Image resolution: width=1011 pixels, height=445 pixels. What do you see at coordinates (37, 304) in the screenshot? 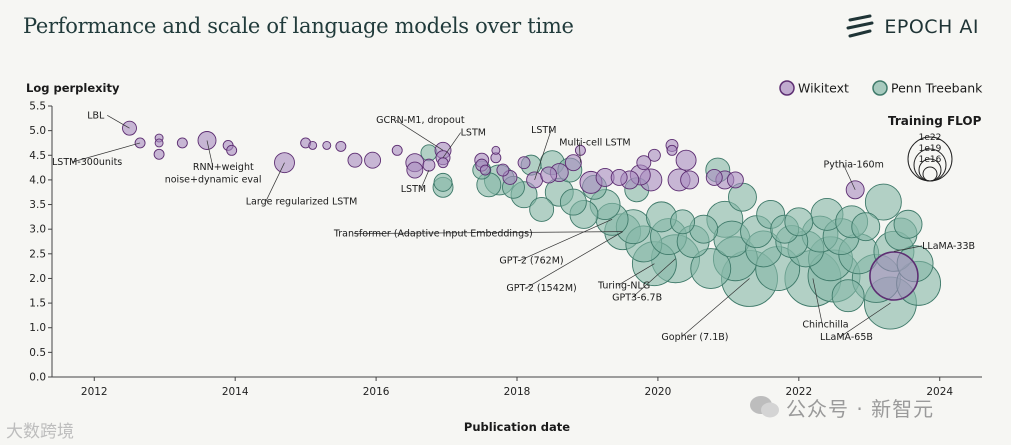
I see `y-tick-label: 1.5` at bounding box center [37, 304].